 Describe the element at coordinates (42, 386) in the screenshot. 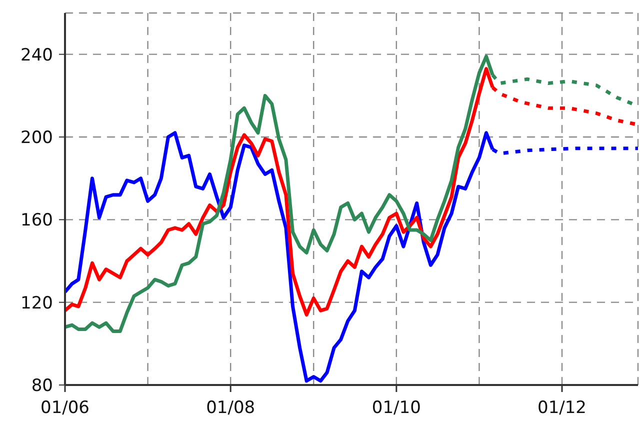

I see `y-tick-label: 80` at that location.